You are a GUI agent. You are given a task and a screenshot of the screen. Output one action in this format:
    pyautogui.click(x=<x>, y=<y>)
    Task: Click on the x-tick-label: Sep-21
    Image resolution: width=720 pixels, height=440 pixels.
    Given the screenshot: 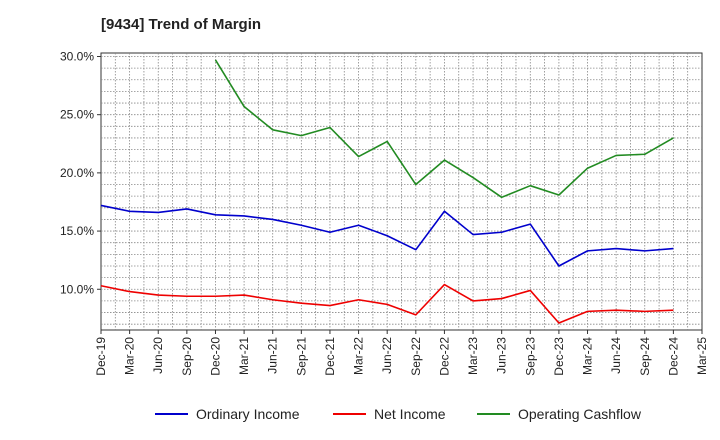 What is the action you would take?
    pyautogui.click(x=301, y=356)
    